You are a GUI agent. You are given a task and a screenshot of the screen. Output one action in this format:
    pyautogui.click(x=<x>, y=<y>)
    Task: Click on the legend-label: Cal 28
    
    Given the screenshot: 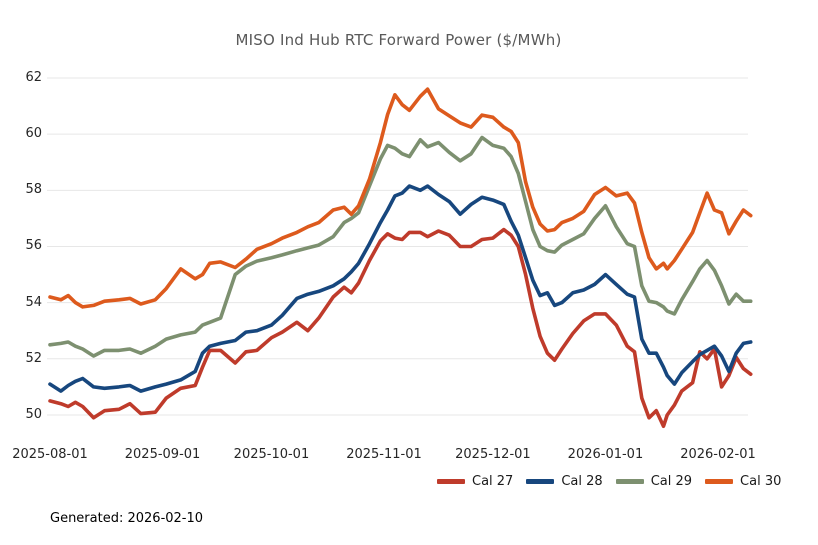 What is the action you would take?
    pyautogui.click(x=582, y=481)
    